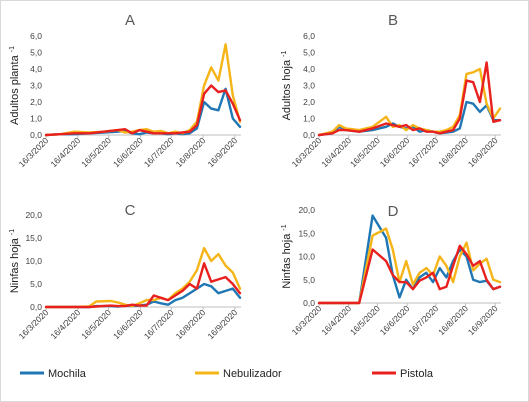 The width and height of the screenshot is (529, 402). I want to click on y-axis-label-text: Adultos hoja, so click(287, 89).